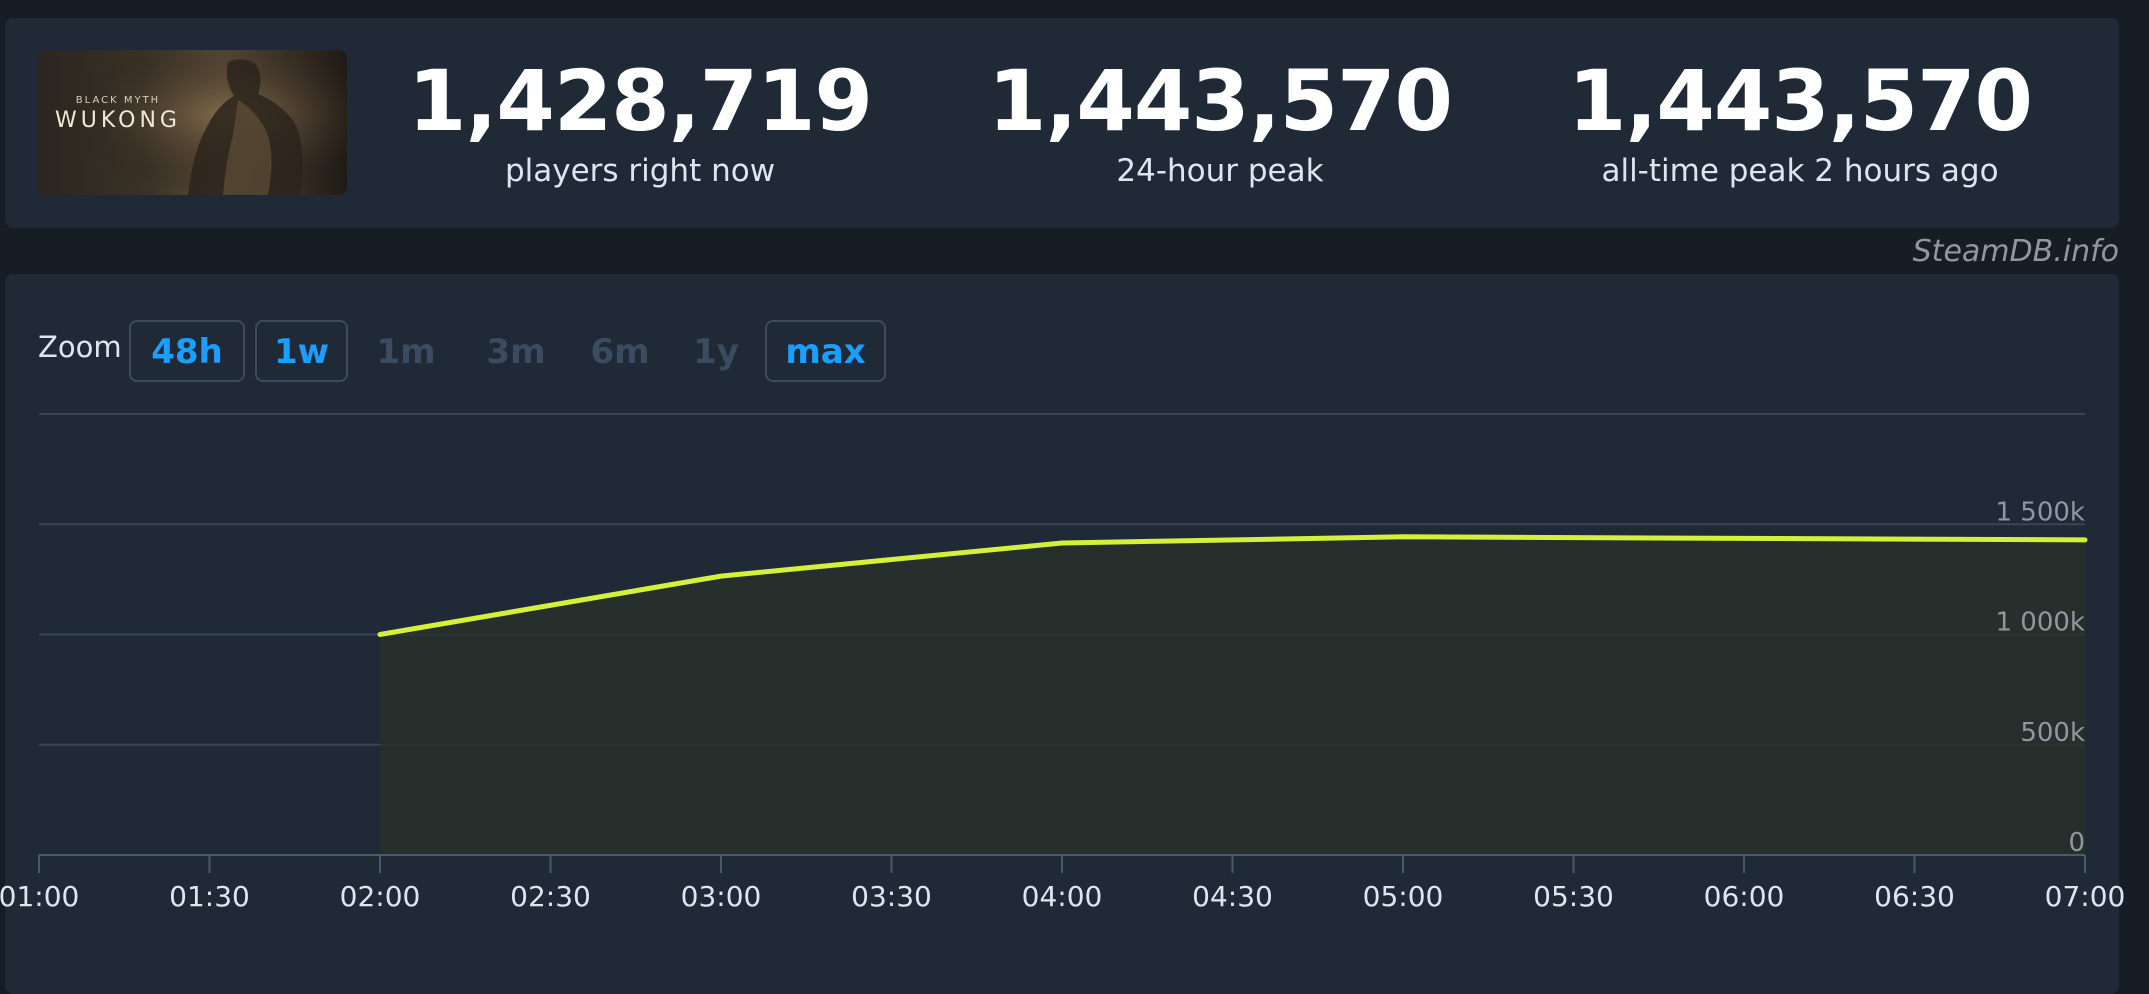 This screenshot has height=994, width=2149. What do you see at coordinates (716, 352) in the screenshot?
I see `zoom-1y-button: 1y` at bounding box center [716, 352].